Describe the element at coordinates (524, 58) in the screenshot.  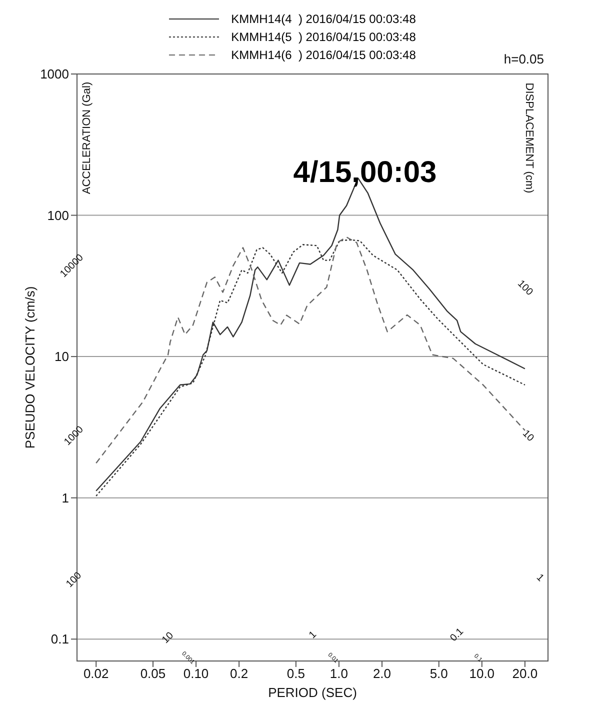
I see `text: h=0.05` at that location.